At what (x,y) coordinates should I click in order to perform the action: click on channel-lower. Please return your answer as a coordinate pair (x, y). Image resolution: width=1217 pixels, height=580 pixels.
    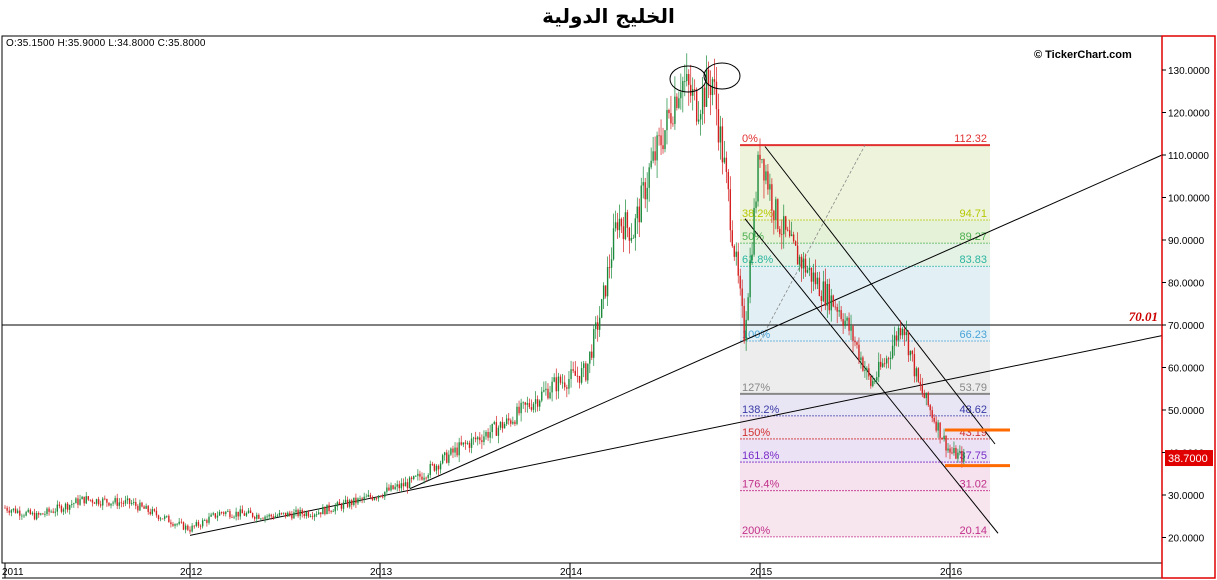
    Looking at the image, I should click on (871, 376).